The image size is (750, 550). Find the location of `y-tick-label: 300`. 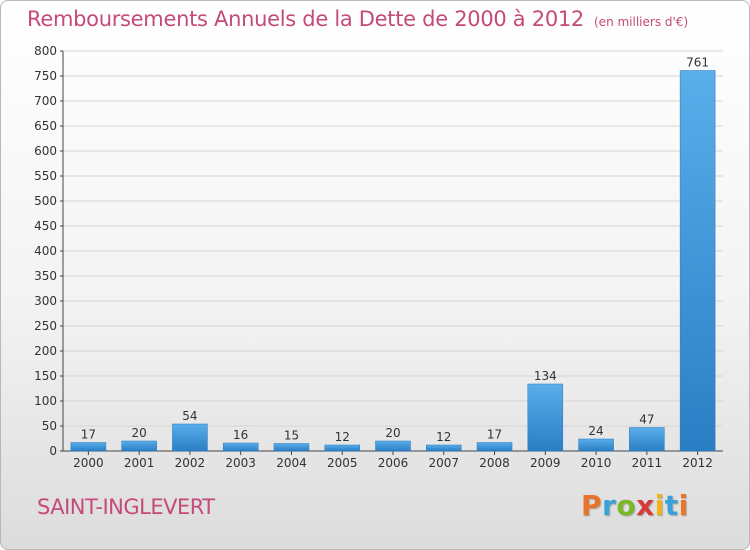

y-tick-label: 300 is located at coordinates (45, 301).